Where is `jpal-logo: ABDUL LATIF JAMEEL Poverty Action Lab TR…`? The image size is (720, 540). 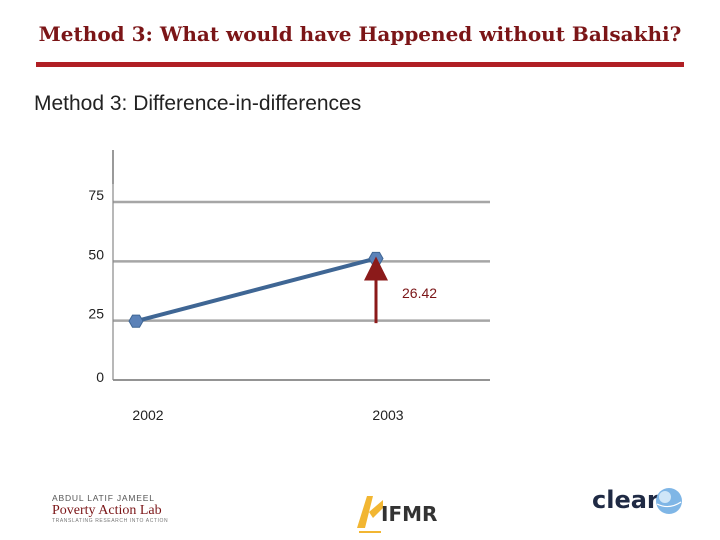
jpal-logo: ABDUL LATIF JAMEEL Poverty Action Lab TR… is located at coordinates (117, 508).